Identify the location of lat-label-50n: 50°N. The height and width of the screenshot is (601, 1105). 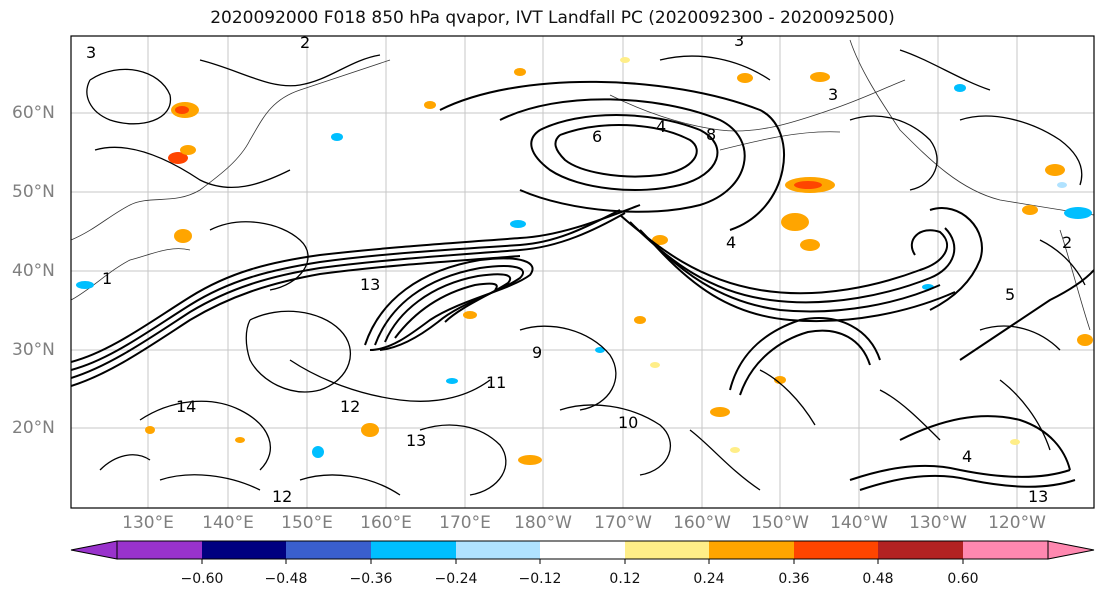
(33, 192).